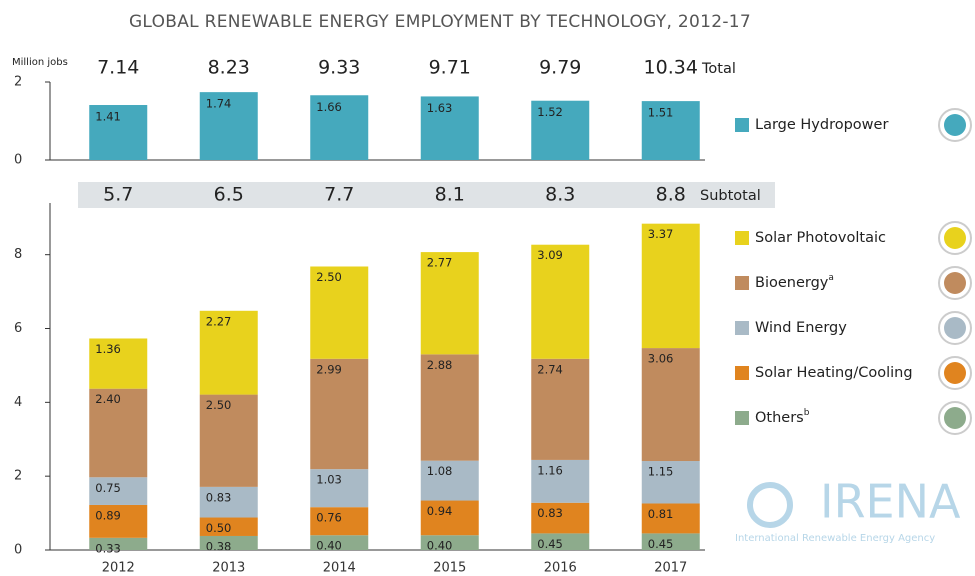 The height and width of the screenshot is (576, 975). Describe the element at coordinates (219, 321) in the screenshot. I see `value-label: 2.27` at that location.